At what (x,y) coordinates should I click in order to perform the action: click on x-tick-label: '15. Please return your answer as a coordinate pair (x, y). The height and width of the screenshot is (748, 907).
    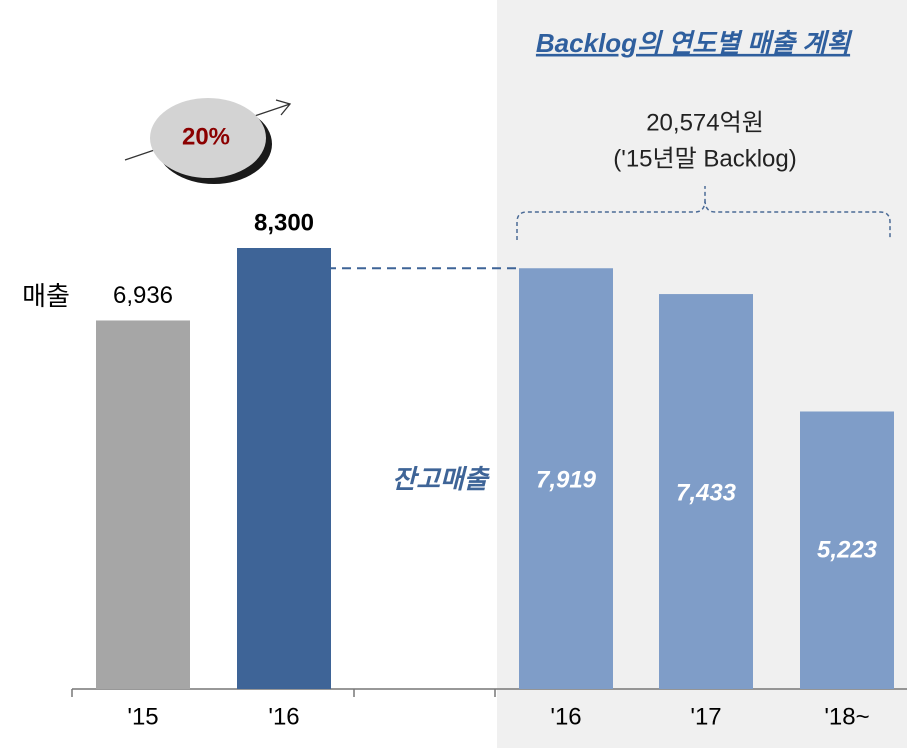
    Looking at the image, I should click on (142, 716).